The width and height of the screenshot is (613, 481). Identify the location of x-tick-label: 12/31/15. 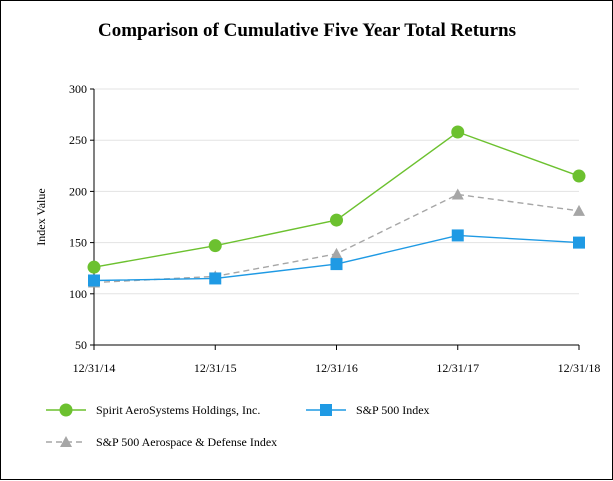
(215, 368).